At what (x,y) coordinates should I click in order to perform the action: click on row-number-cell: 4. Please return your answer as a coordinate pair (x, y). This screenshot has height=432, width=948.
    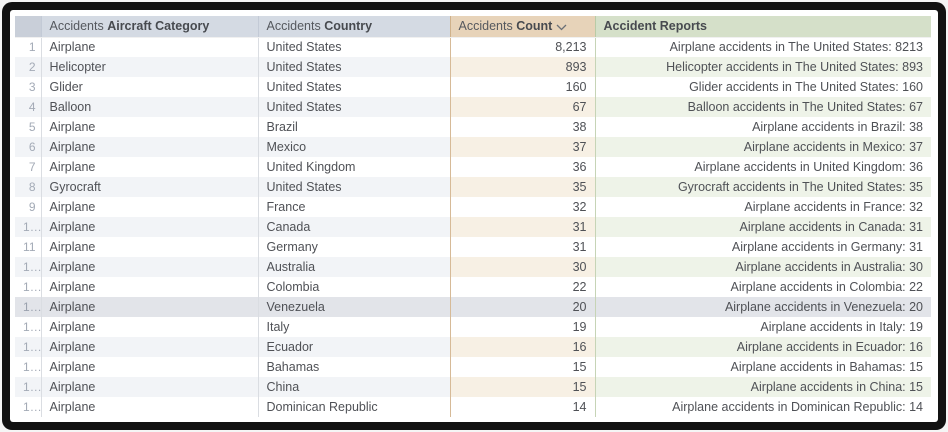
    Looking at the image, I should click on (28, 107).